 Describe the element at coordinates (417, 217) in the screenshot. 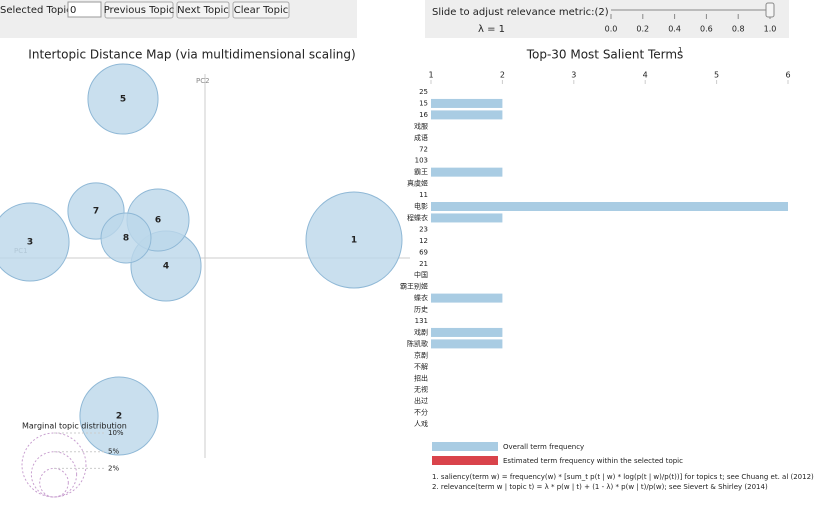

I see `term-label: 程蝶衣` at that location.